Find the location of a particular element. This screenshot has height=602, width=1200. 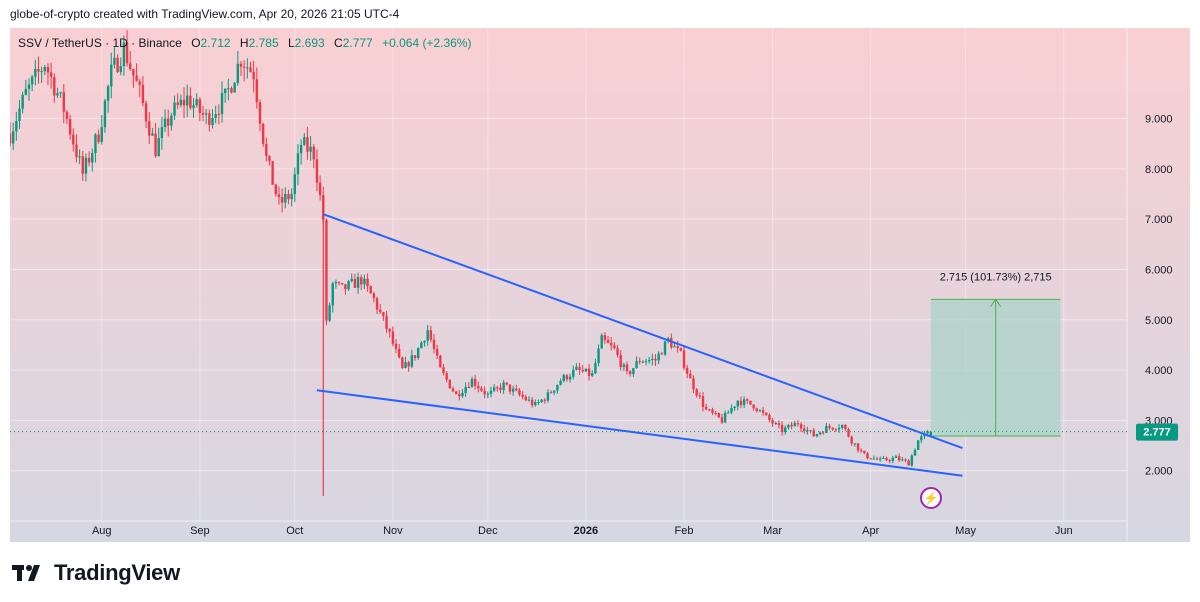

symbol-name: SSV / TetherUS · 1D · Binance is located at coordinates (100, 43).